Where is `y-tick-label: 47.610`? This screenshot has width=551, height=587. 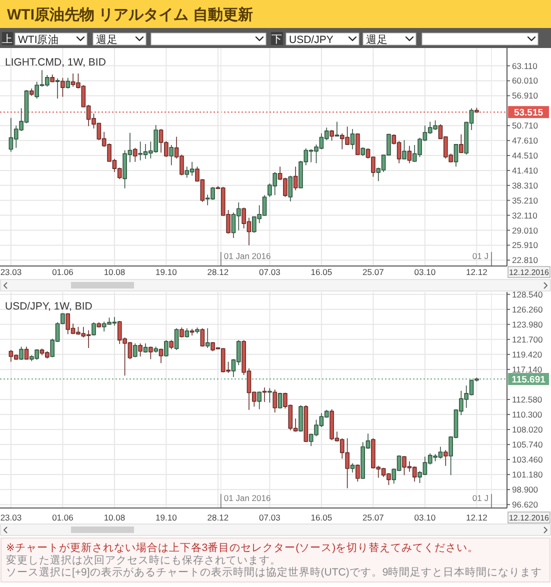
y-tick-label: 47.610 is located at coordinates (525, 141).